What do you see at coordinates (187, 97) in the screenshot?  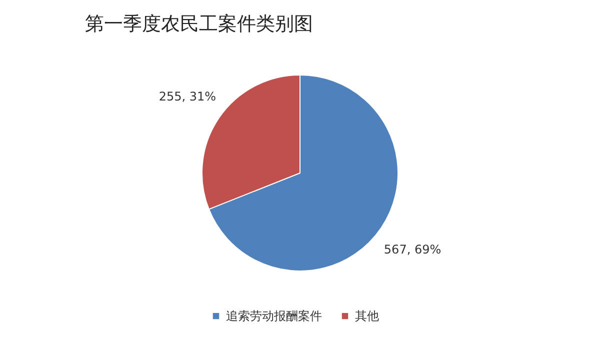 I see `data-label: 255, 31%` at bounding box center [187, 97].